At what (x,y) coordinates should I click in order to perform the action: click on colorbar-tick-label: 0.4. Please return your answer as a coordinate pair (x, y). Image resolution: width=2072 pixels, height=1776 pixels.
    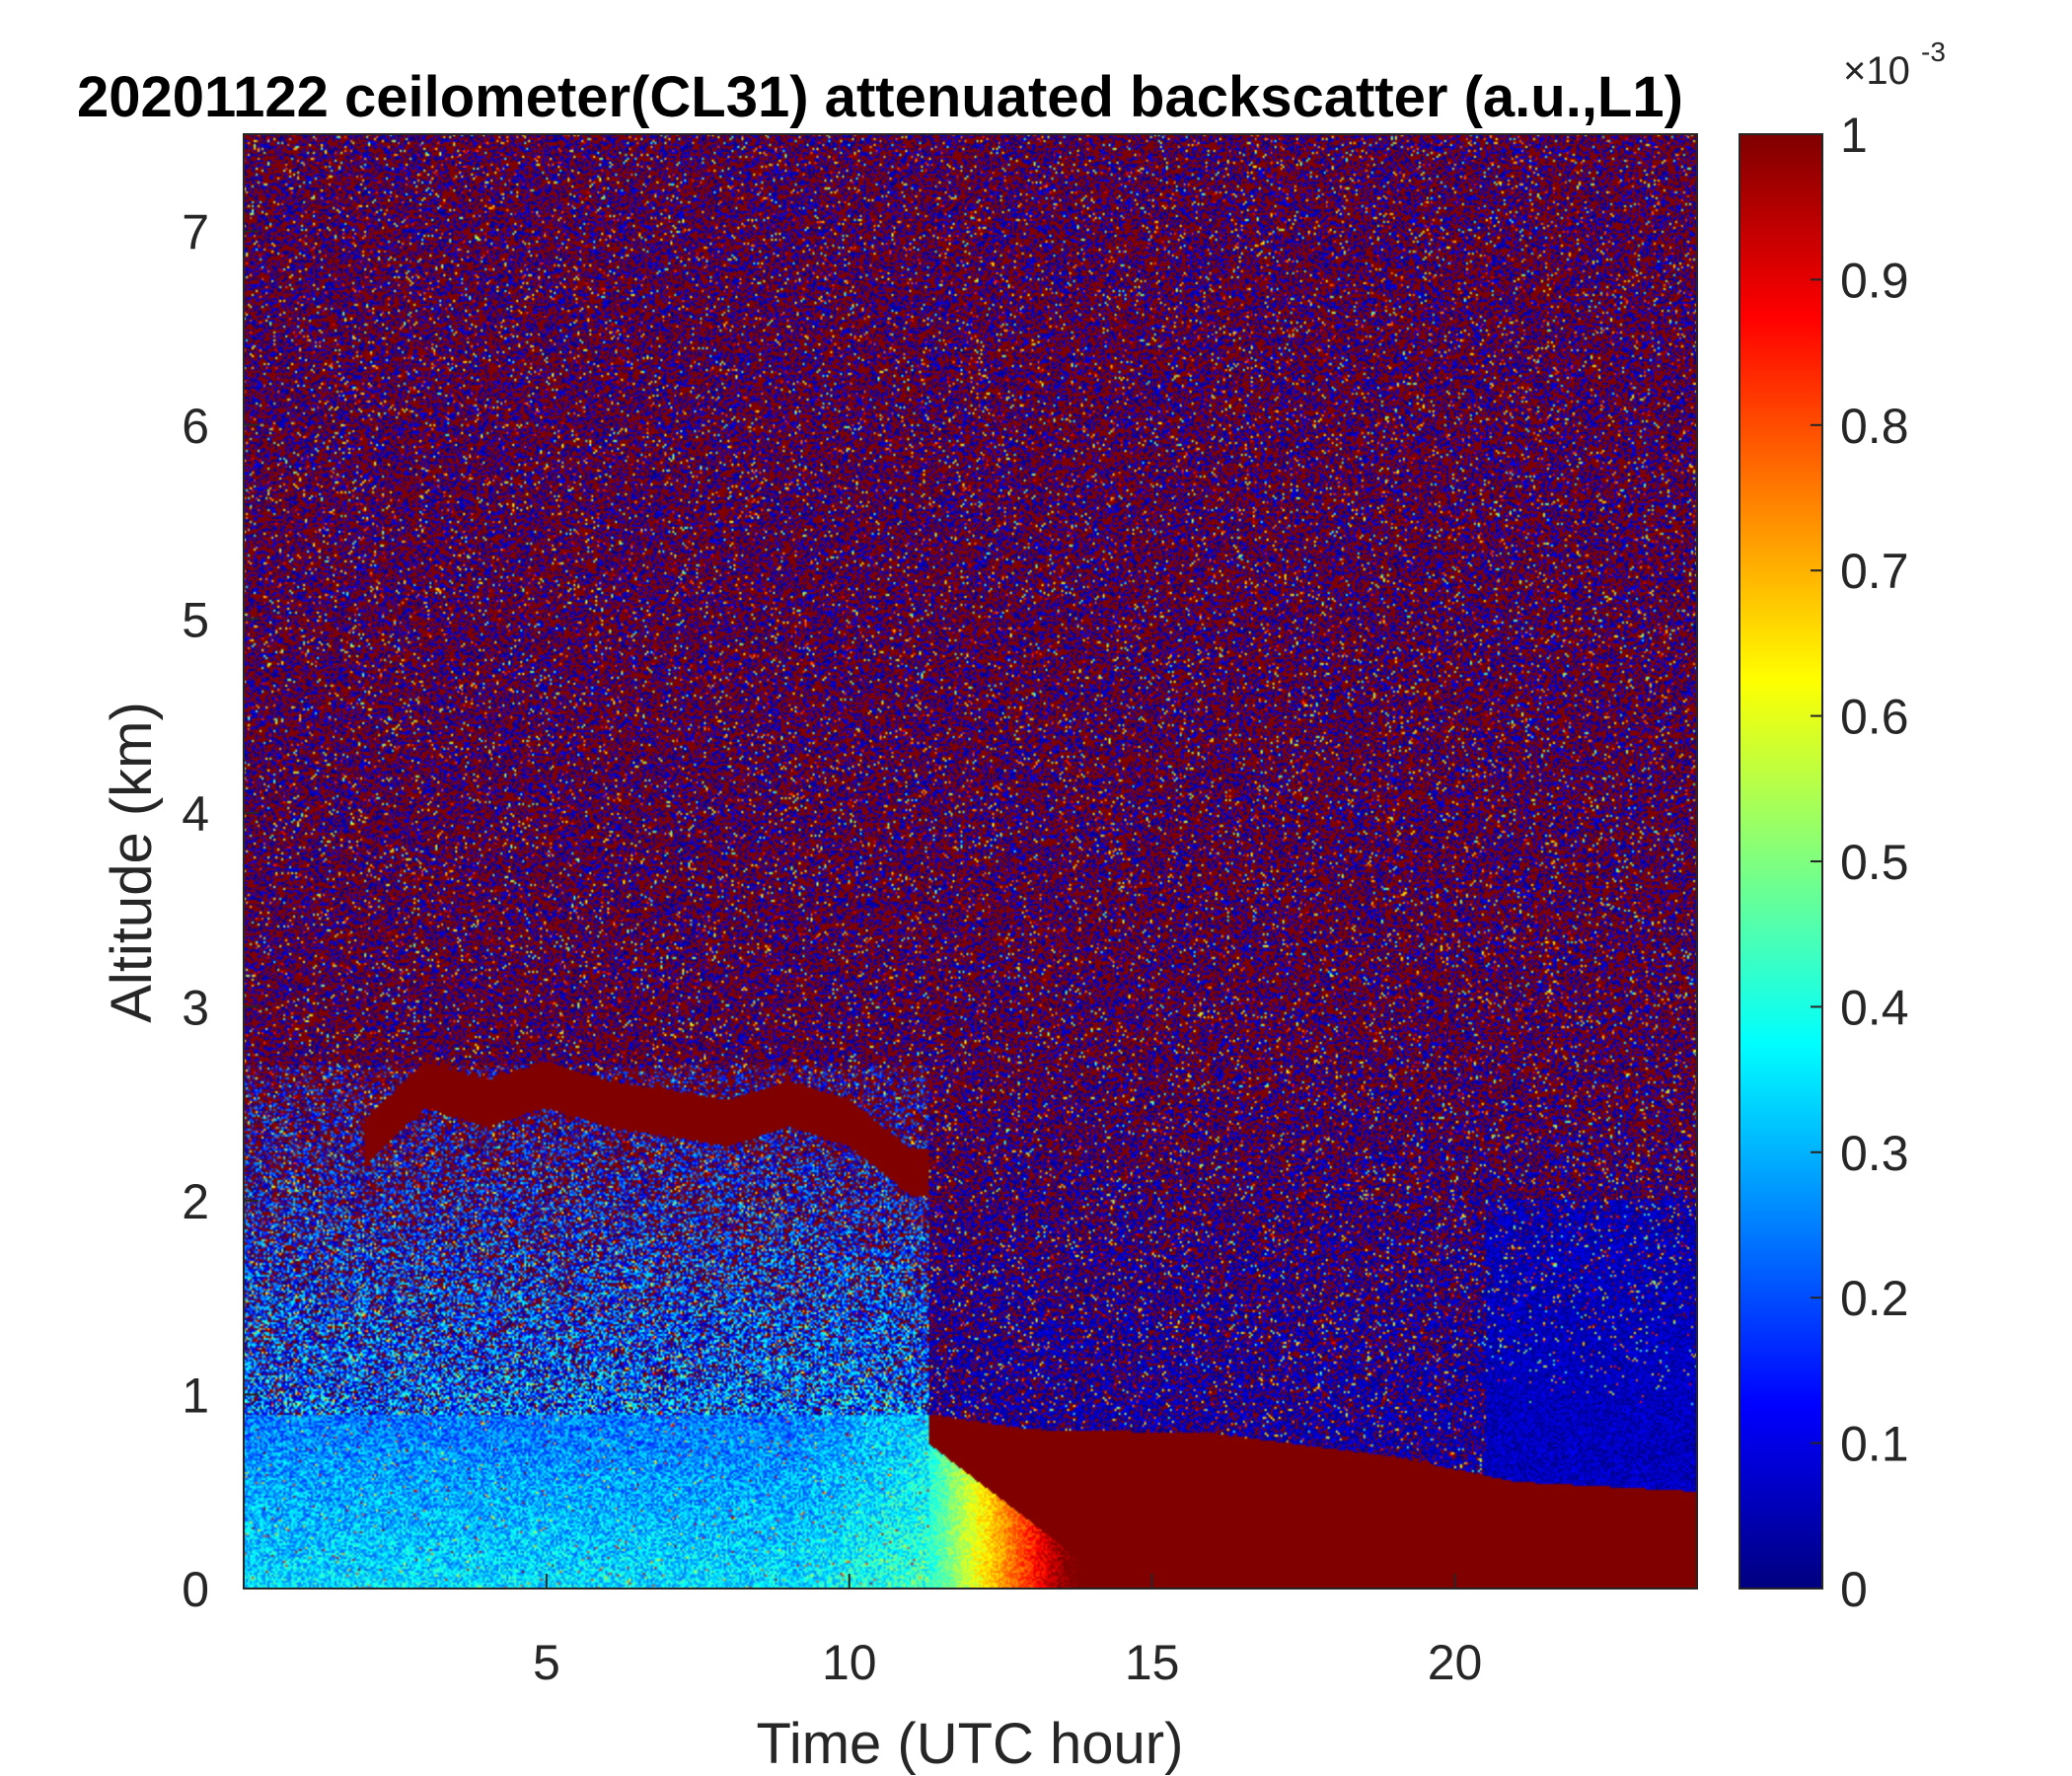
    Looking at the image, I should click on (1875, 1008).